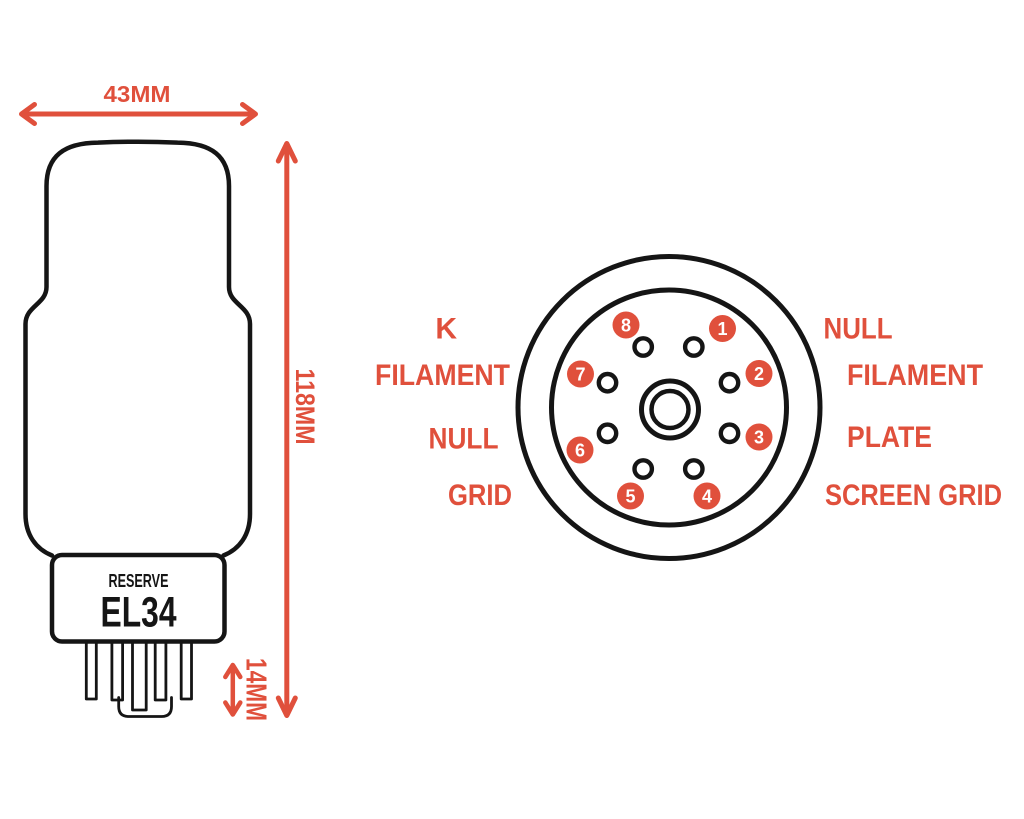 The height and width of the screenshot is (819, 1024). I want to click on pin-badge-4: 4, so click(707, 496).